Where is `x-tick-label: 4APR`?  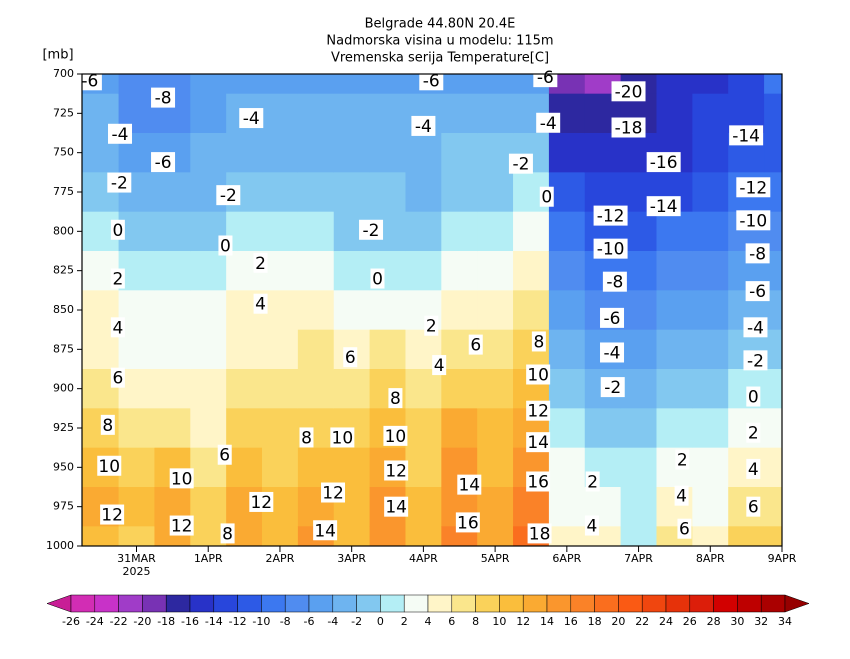
x-tick-label: 4APR is located at coordinates (423, 558).